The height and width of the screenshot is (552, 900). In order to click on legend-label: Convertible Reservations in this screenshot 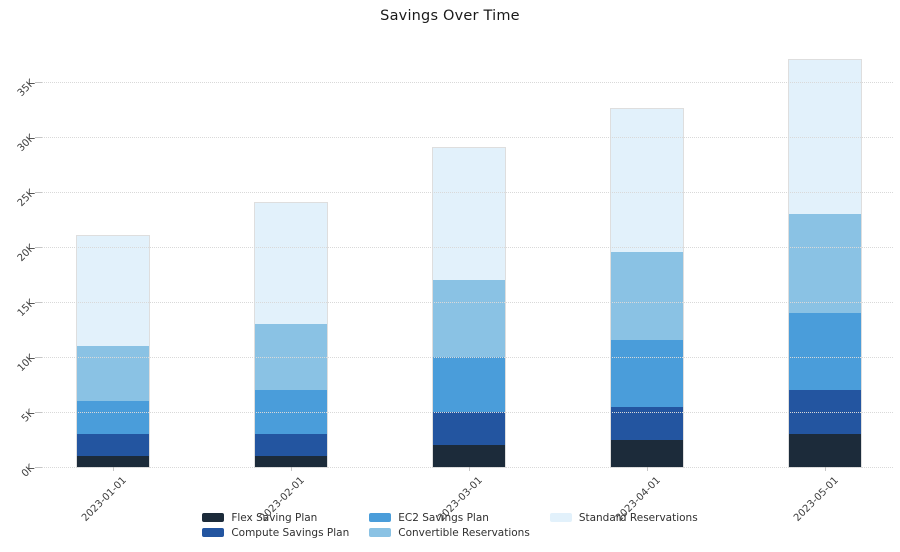, I will do `click(464, 532)`.